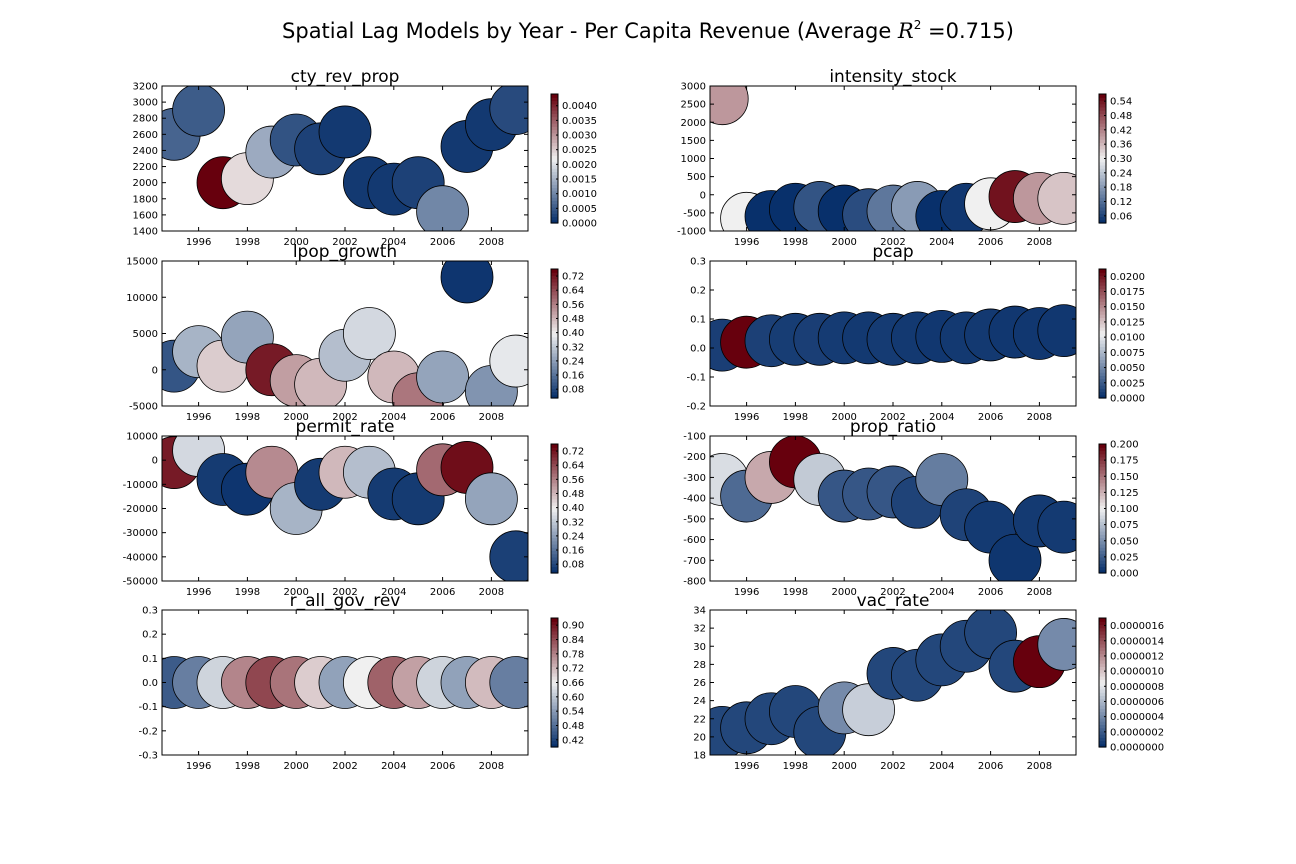 The image size is (1296, 864). I want to click on colorbar-tick-label: 0.0025, so click(579, 150).